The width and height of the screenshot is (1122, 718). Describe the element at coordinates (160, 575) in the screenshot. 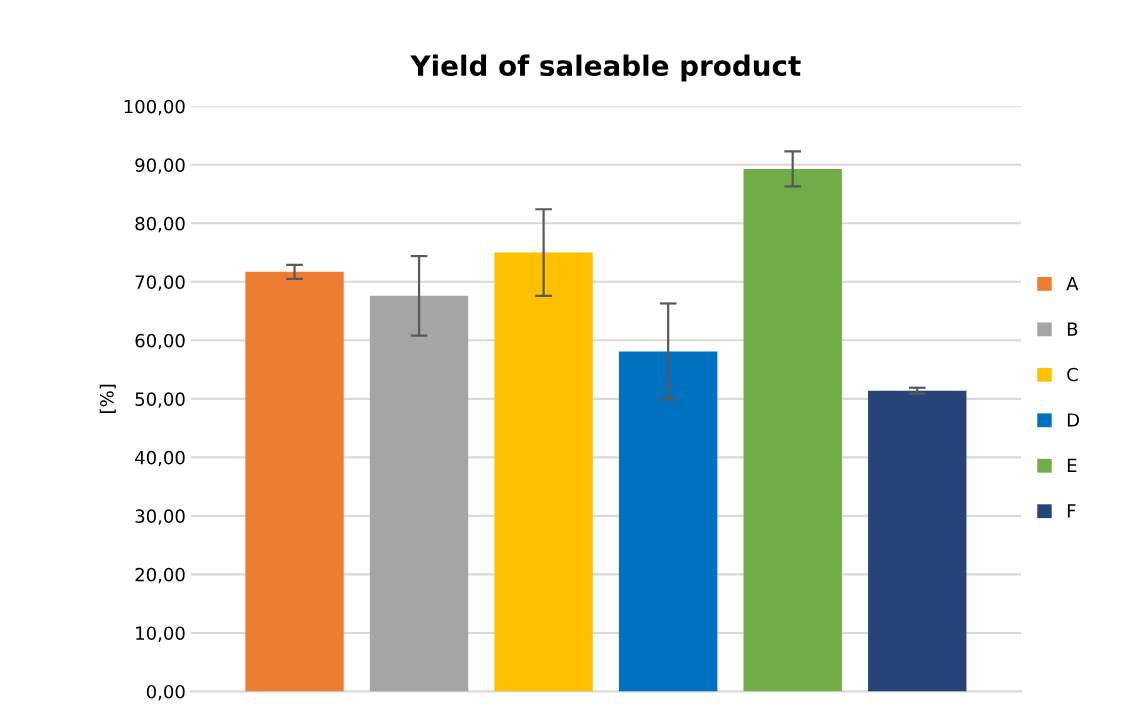

I see `y-tick-label: 20,00` at that location.